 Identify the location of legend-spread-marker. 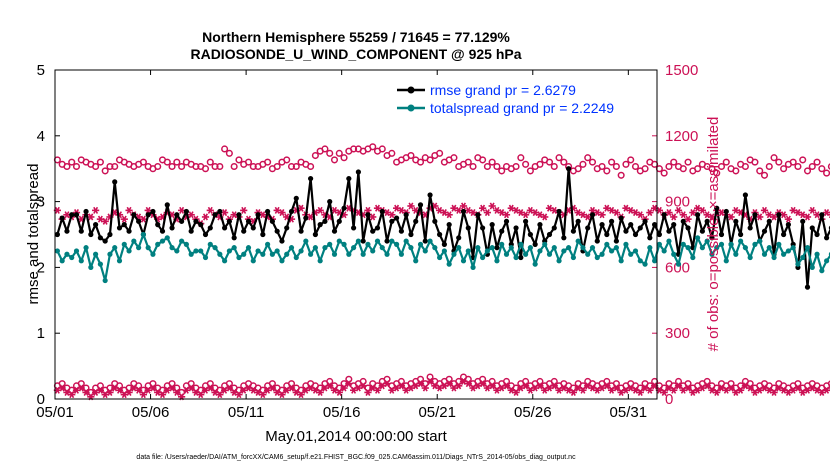
(411, 108).